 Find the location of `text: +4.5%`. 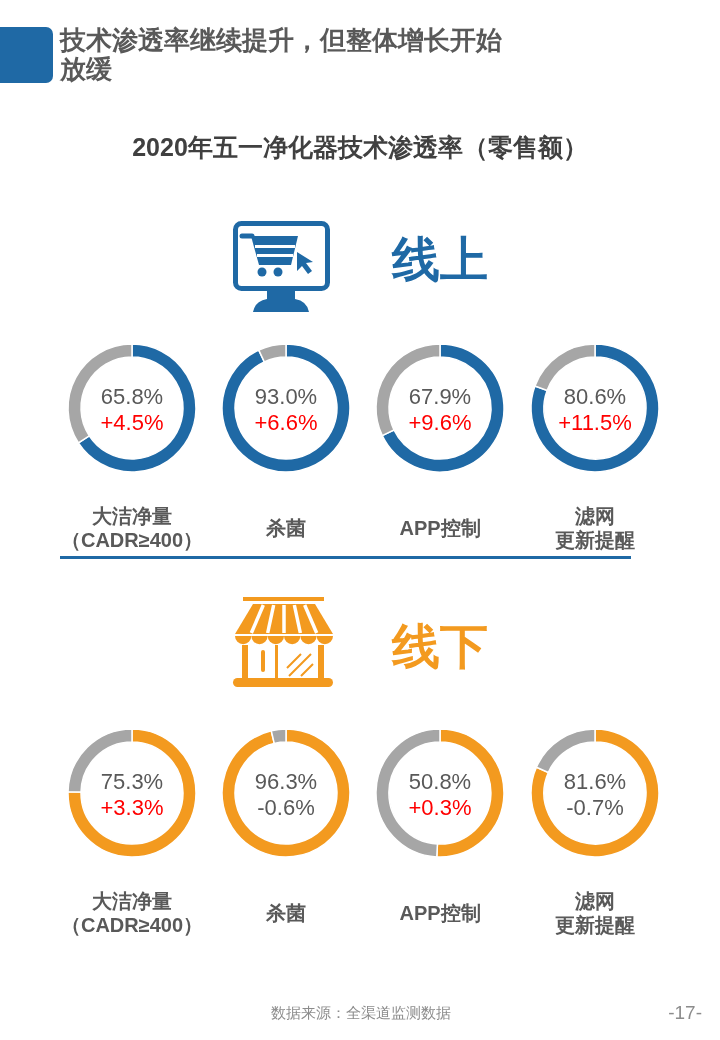

text: +4.5% is located at coordinates (132, 423).